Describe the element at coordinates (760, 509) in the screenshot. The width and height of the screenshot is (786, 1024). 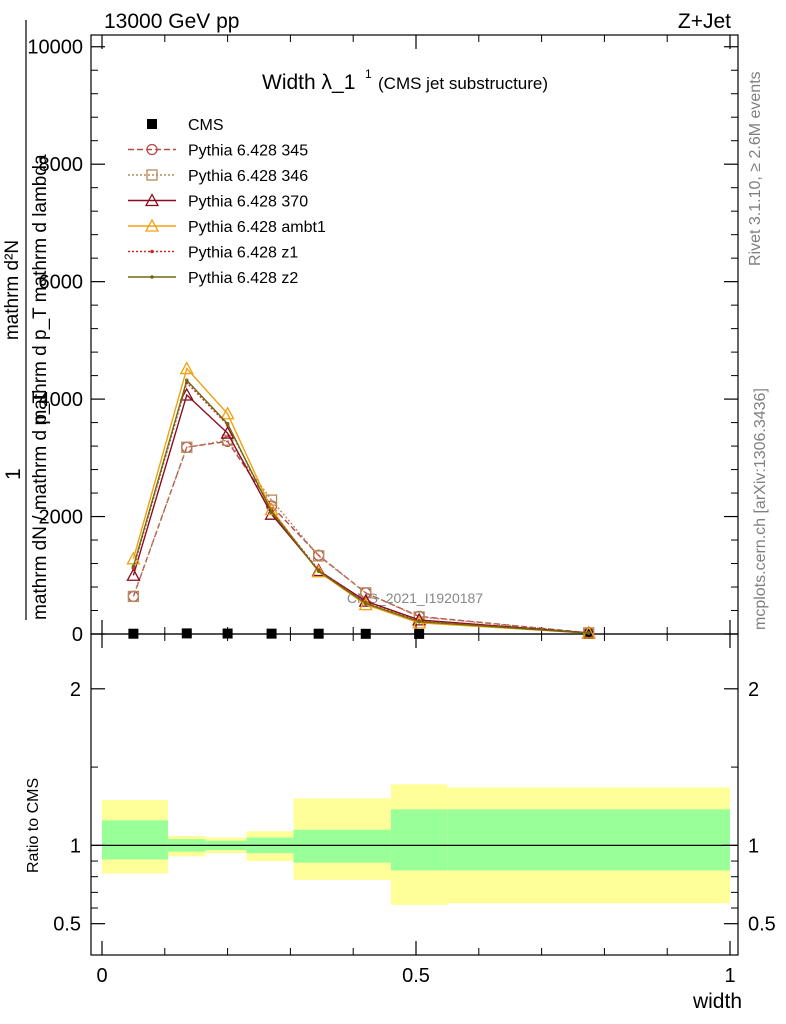
I see `side-label-bottom: mcplots.cern.ch [arXiv:1306.3436]` at that location.